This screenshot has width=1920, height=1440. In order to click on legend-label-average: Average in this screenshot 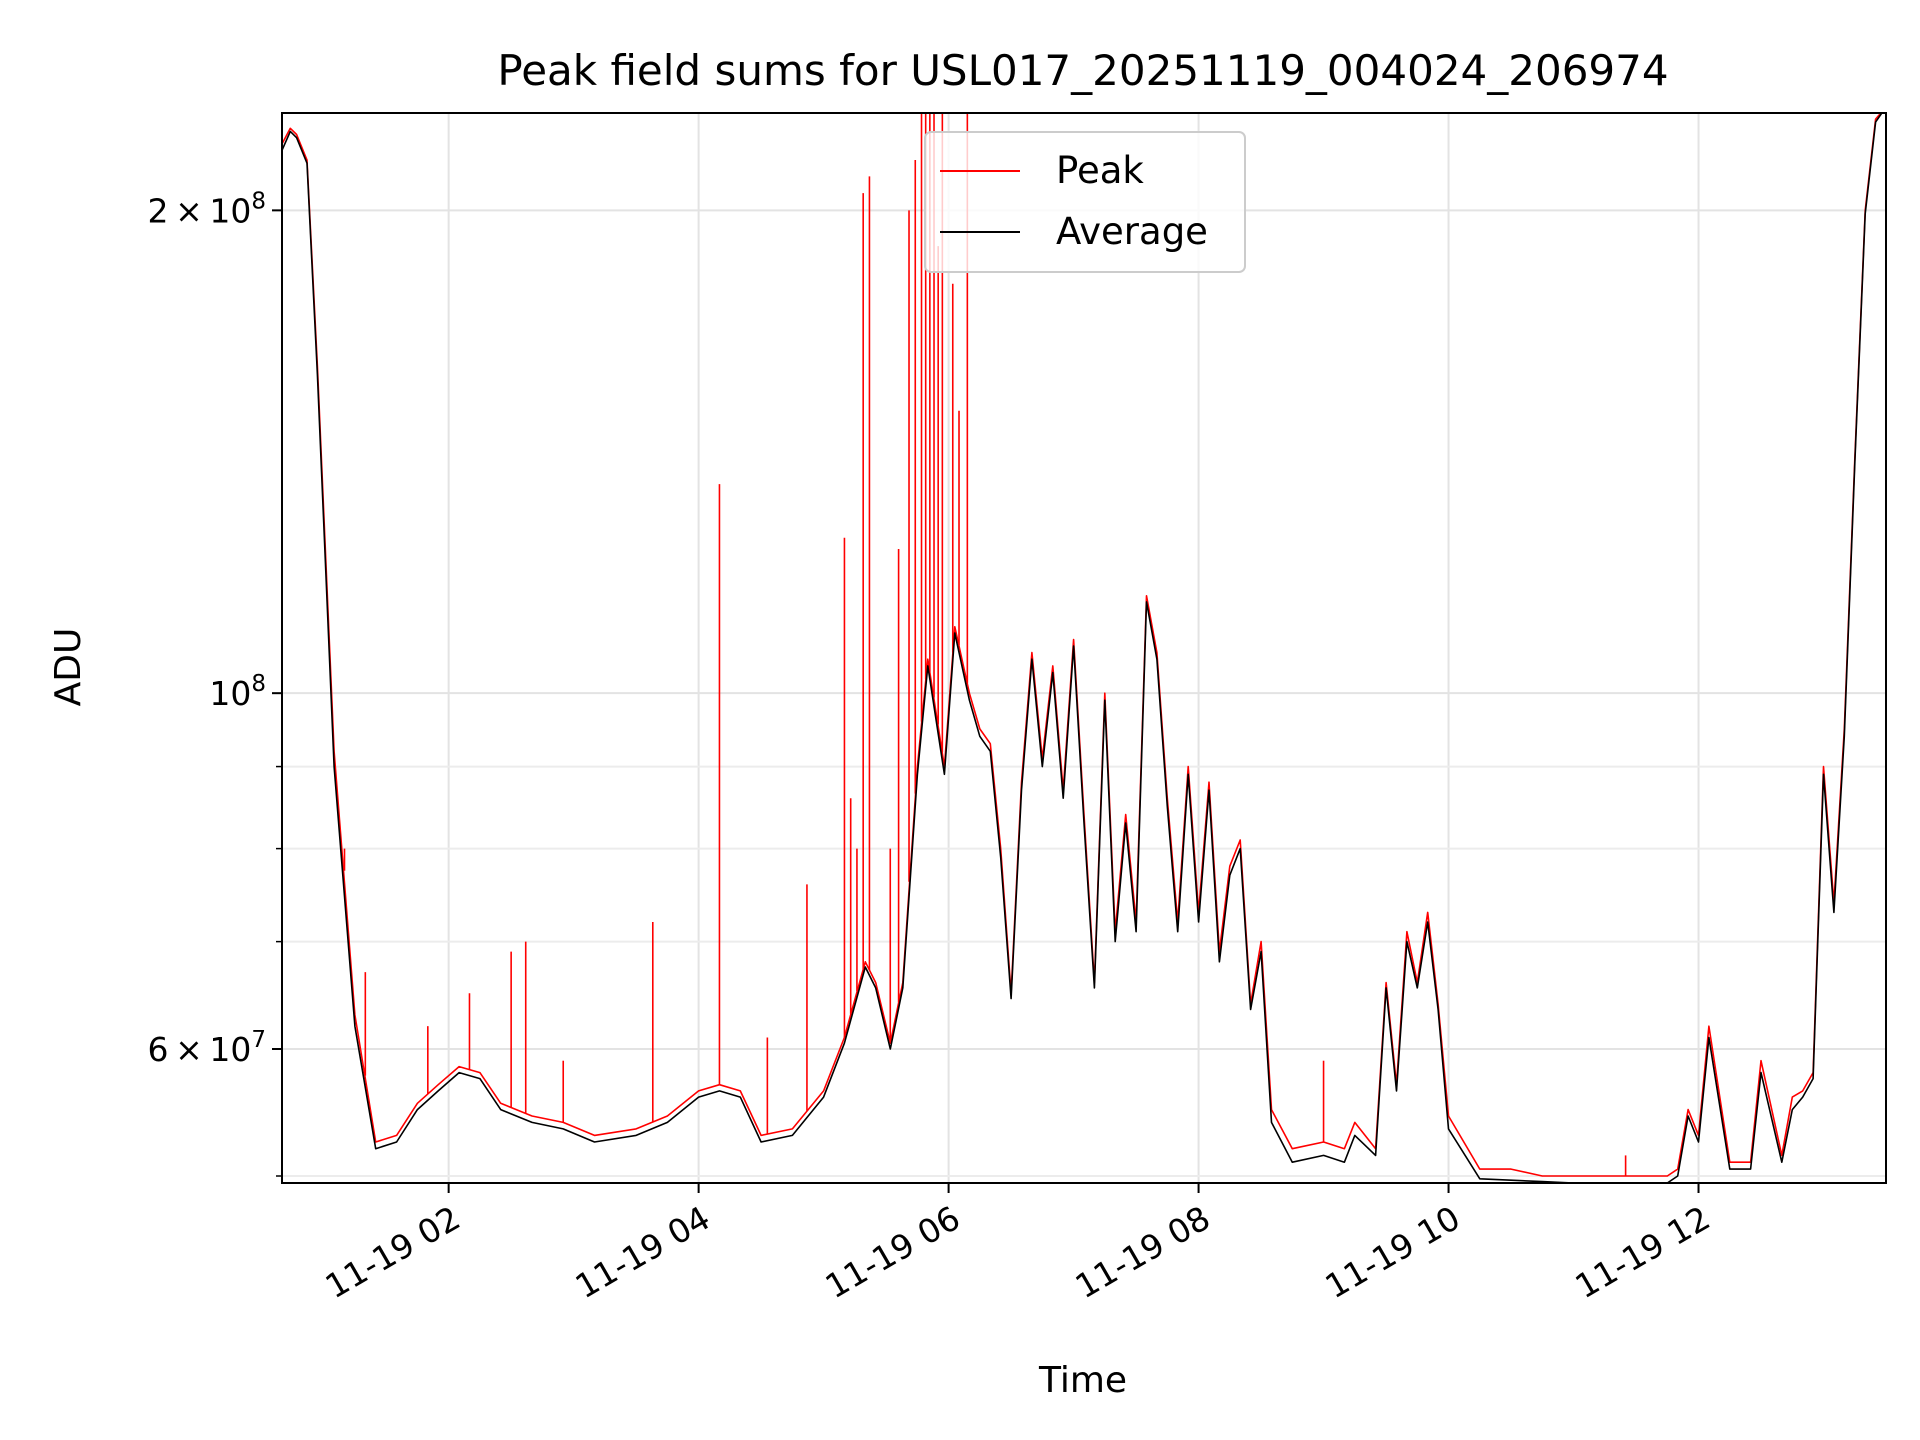, I will do `click(1132, 231)`.